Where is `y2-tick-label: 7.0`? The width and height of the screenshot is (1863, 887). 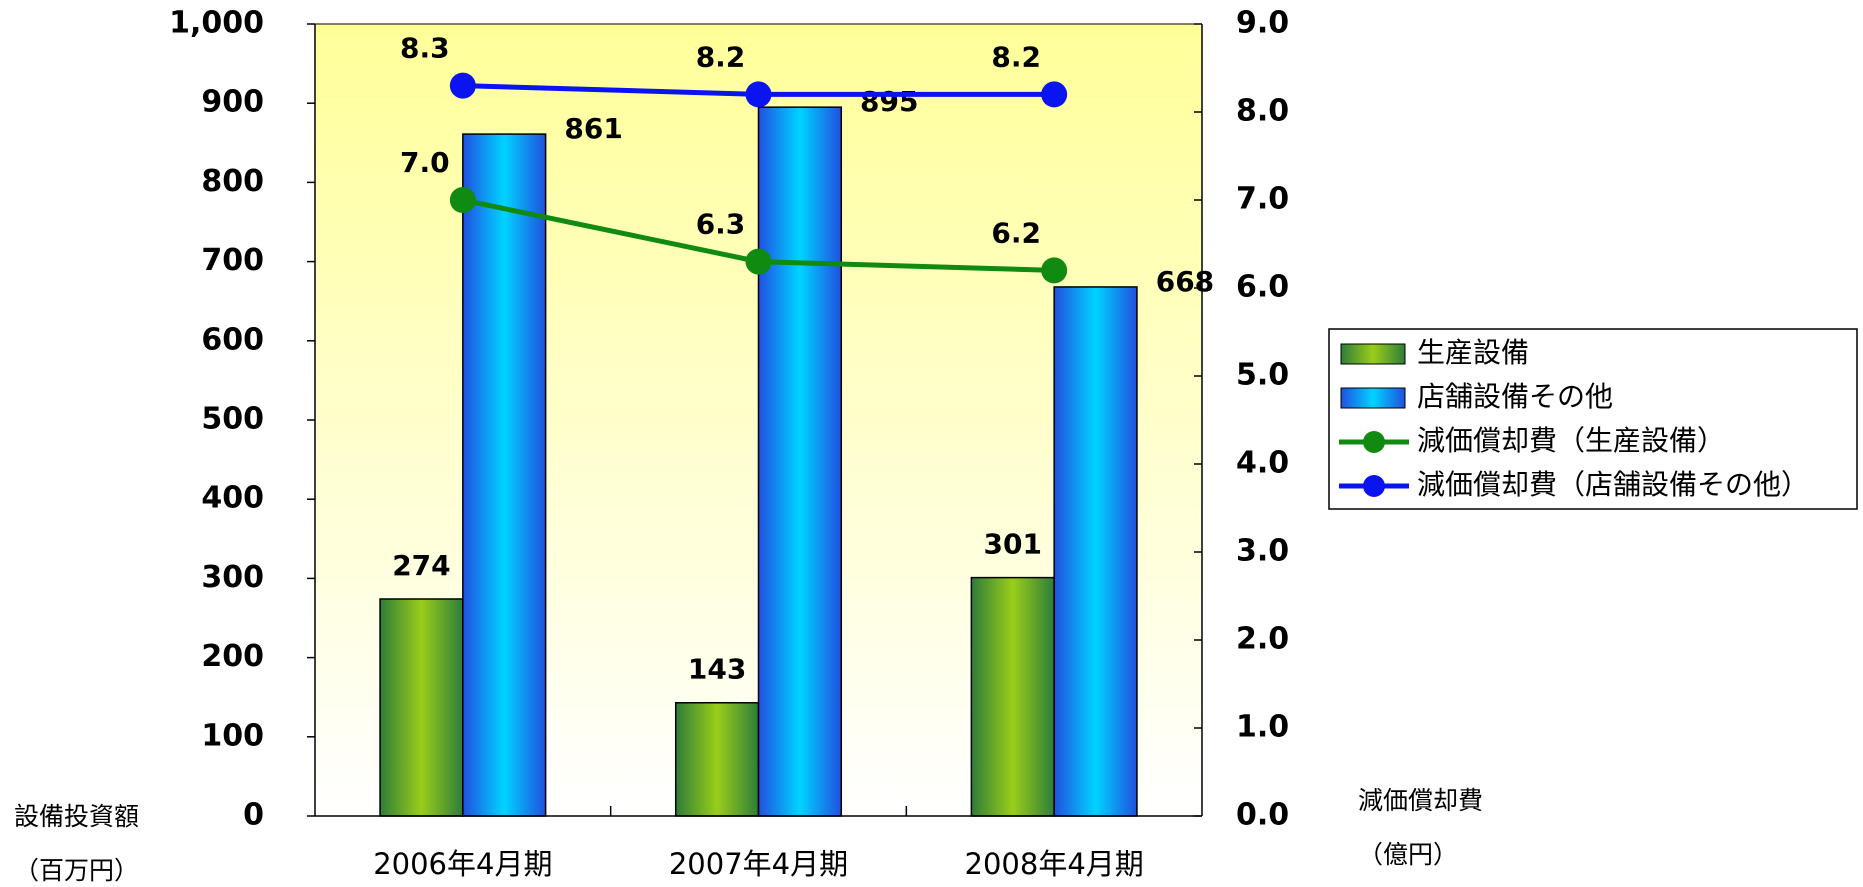
y2-tick-label: 7.0 is located at coordinates (1262, 199).